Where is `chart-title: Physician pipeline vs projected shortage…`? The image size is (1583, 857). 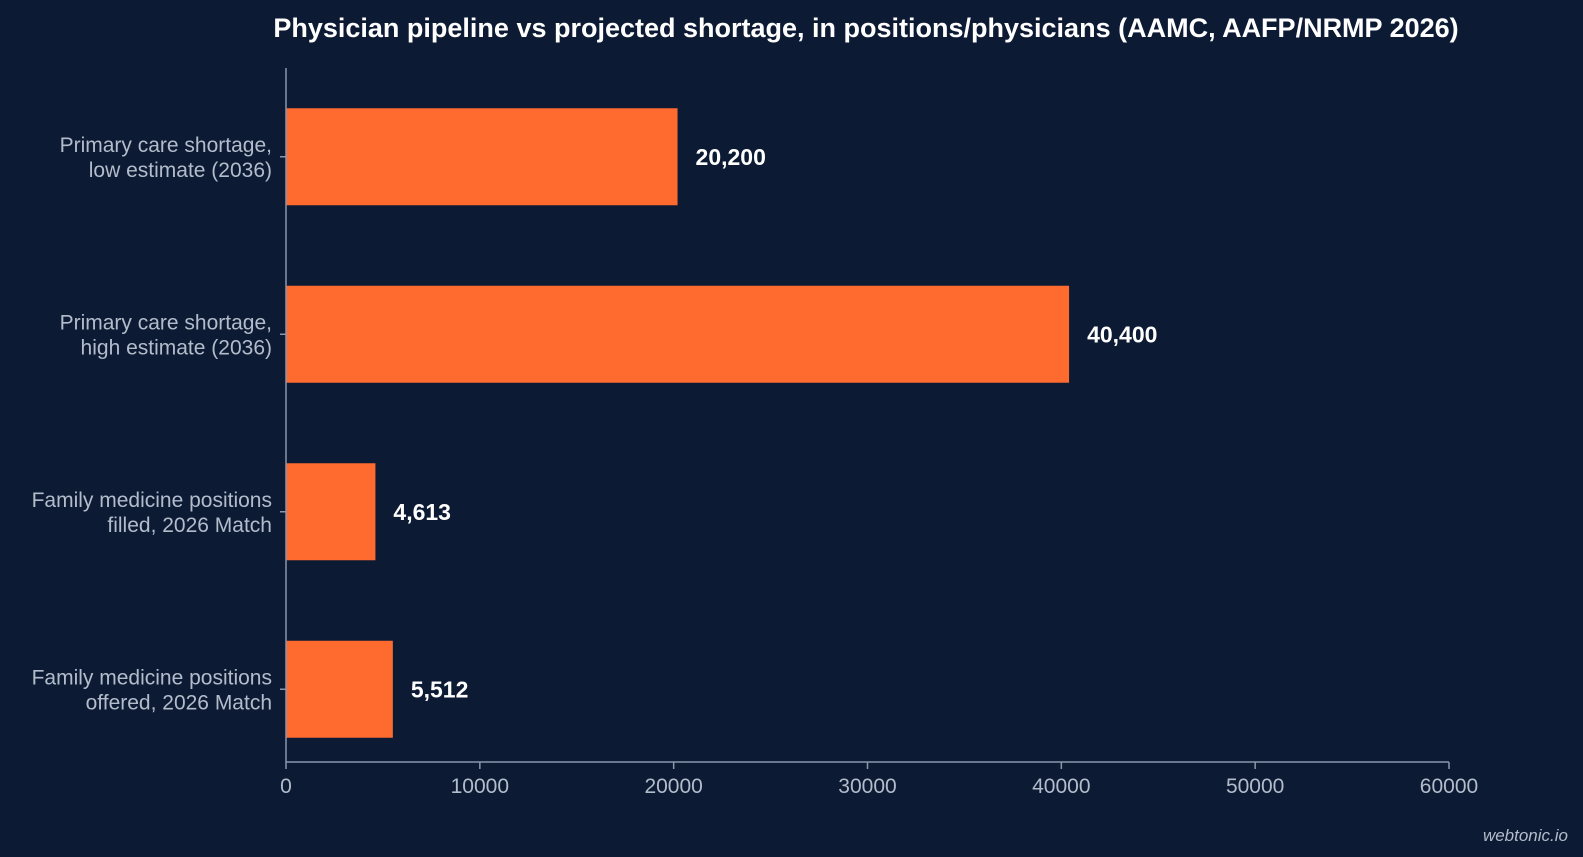
chart-title: Physician pipeline vs projected shortage… is located at coordinates (865, 28).